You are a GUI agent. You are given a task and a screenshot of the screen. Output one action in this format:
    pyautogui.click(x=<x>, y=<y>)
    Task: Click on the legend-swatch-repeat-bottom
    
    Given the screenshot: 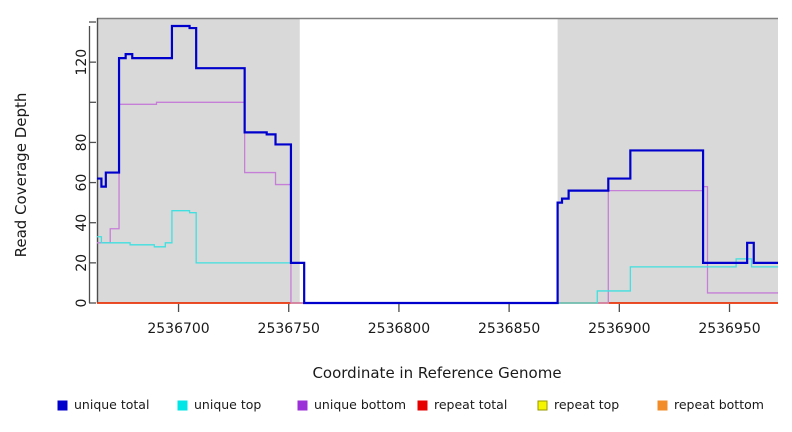 What is the action you would take?
    pyautogui.click(x=662, y=405)
    